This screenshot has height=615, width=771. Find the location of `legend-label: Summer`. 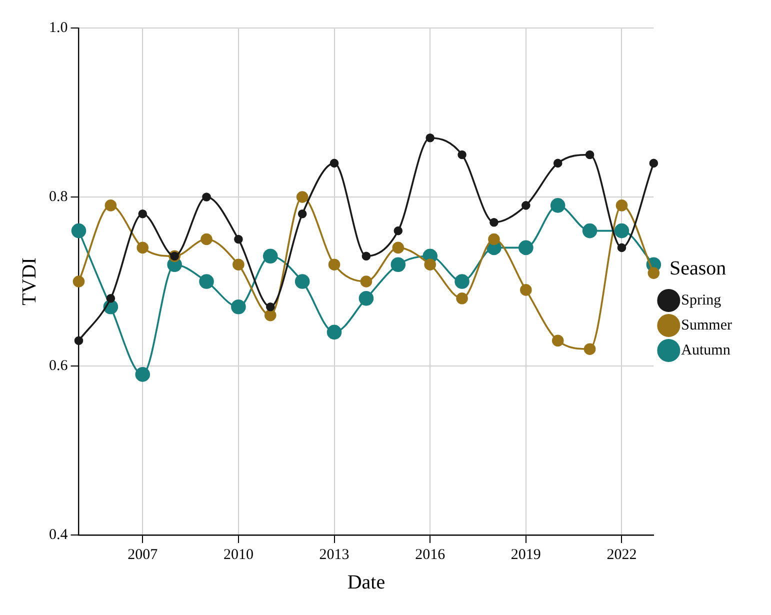

legend-label: Summer is located at coordinates (706, 325).